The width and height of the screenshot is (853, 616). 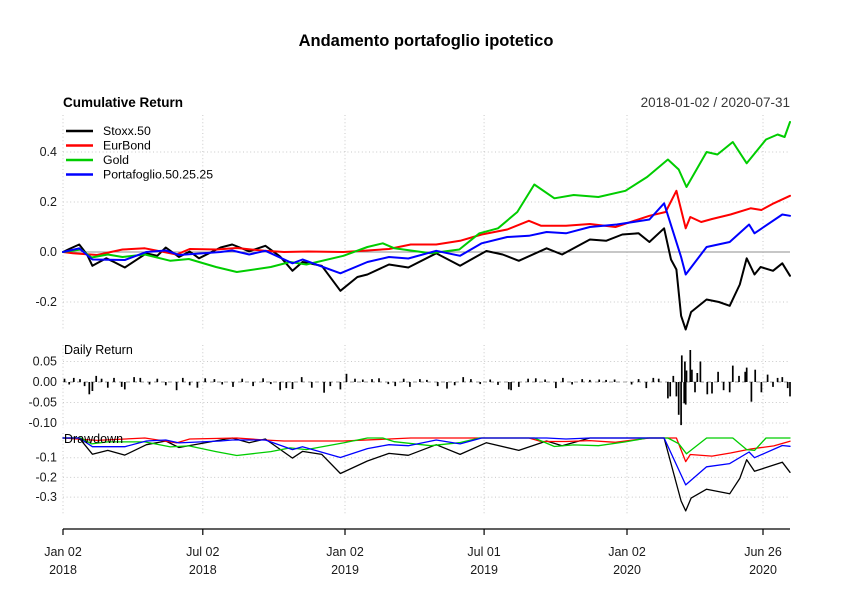 I want to click on legend-label-portafoglio-50-25-25: Portafoglio.50.25.25, so click(x=158, y=175).